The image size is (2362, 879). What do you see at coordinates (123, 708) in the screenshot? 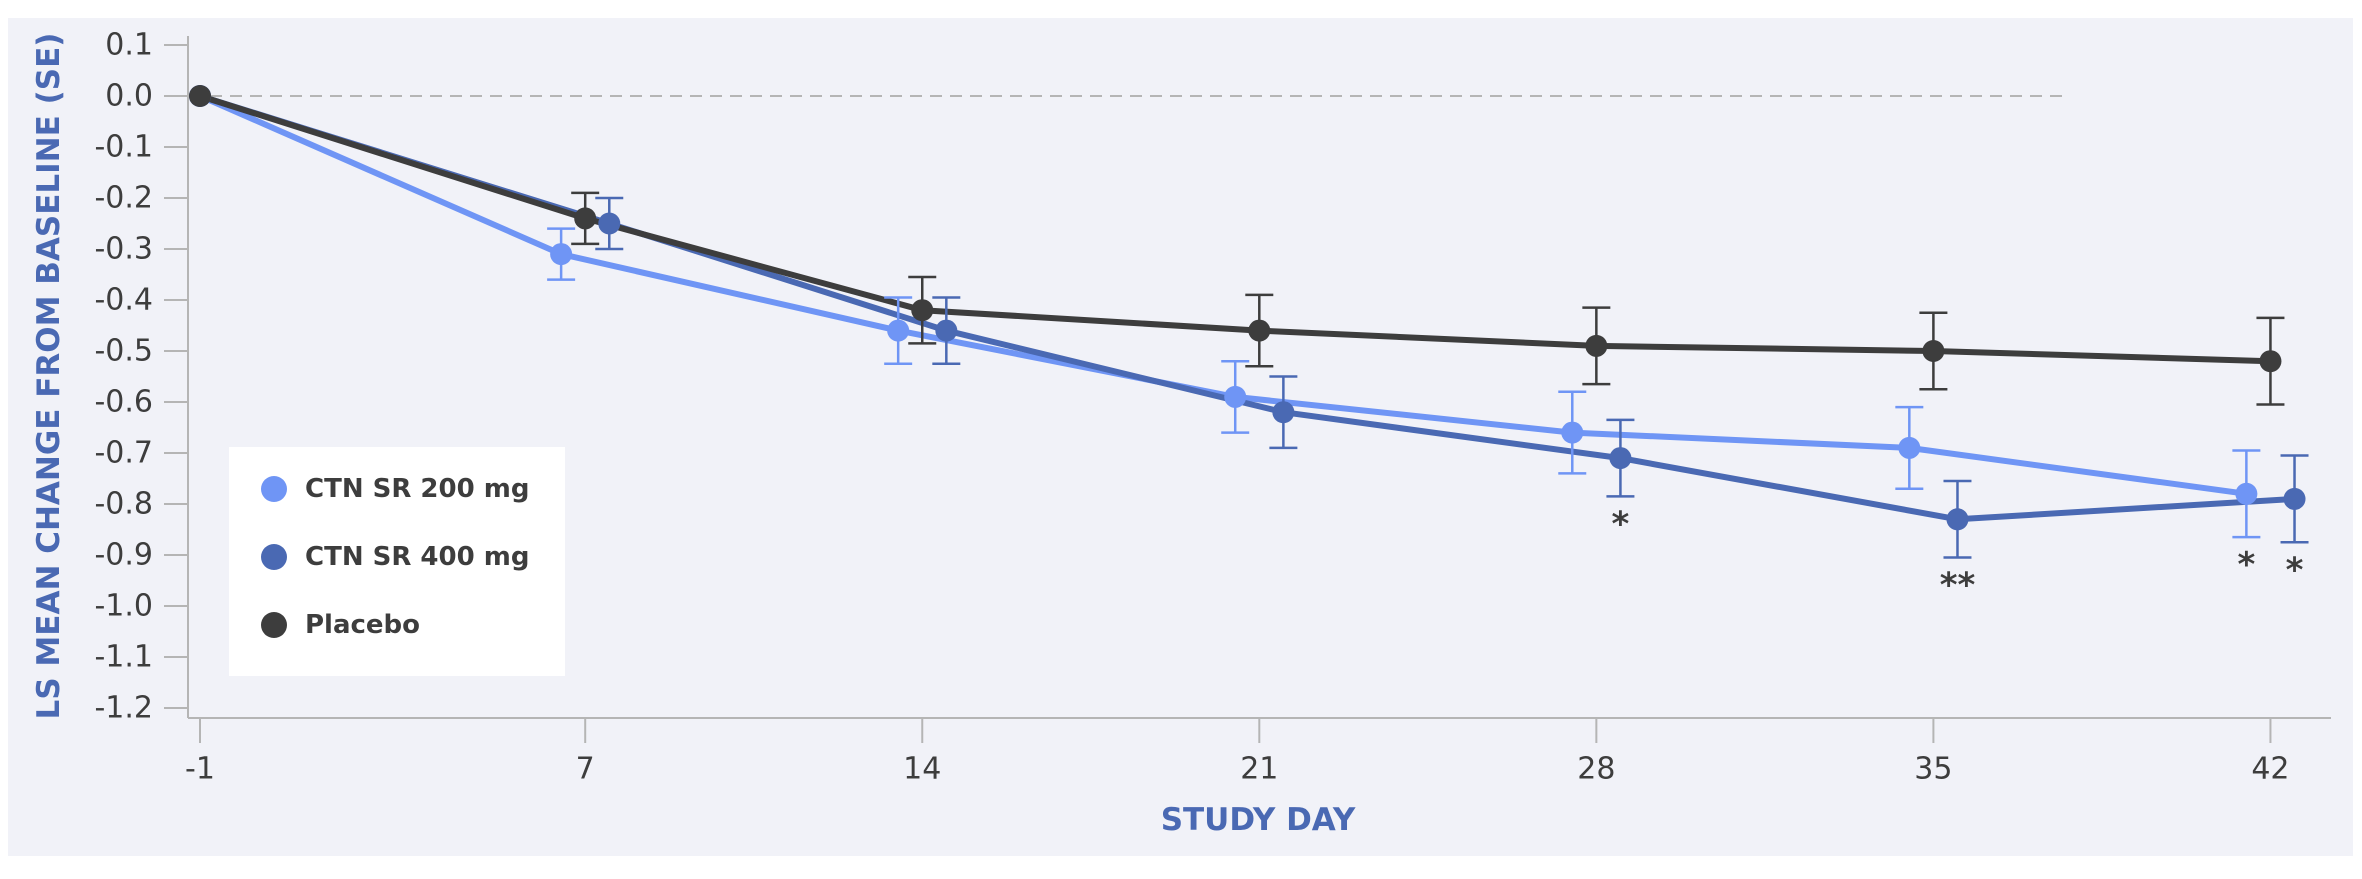
I see `y-tick-label: -1.2` at bounding box center [123, 708].